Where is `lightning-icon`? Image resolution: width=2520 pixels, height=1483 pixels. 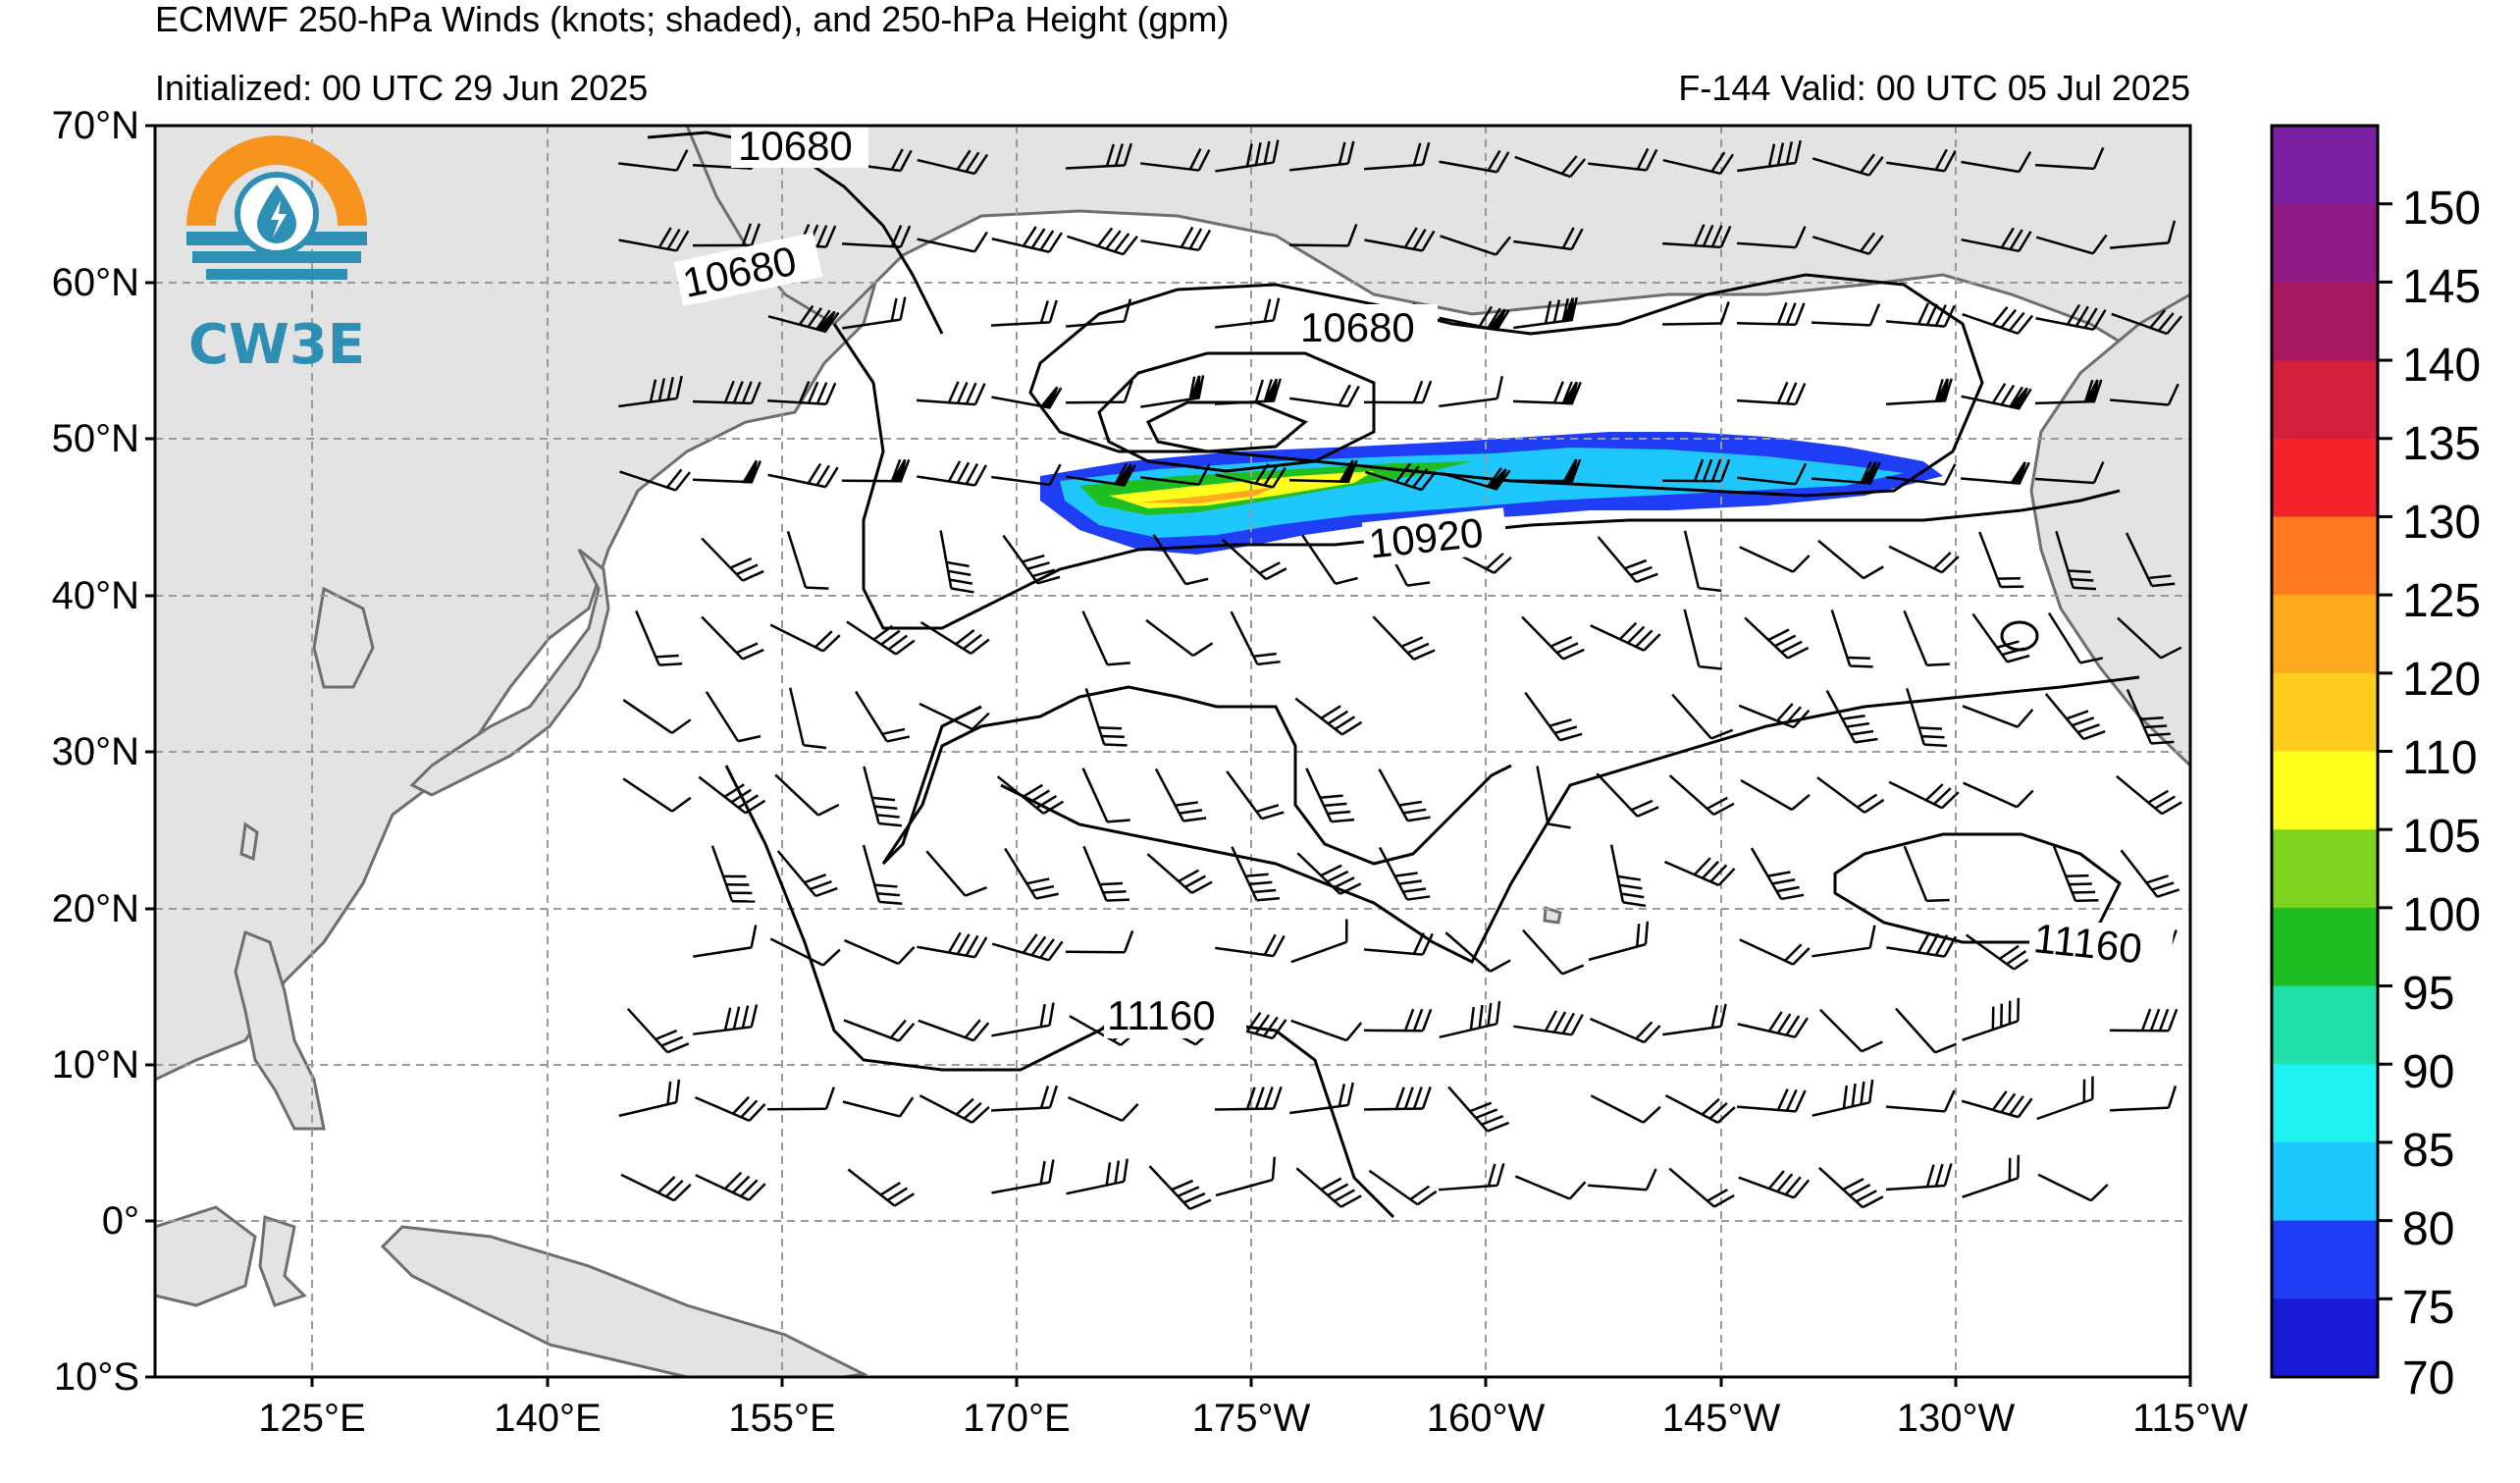 lightning-icon is located at coordinates (279, 219).